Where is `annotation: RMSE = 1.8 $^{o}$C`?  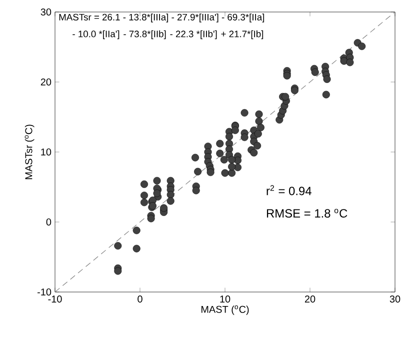 annotation: RMSE = 1.8 $^{o}$C is located at coordinates (307, 213).